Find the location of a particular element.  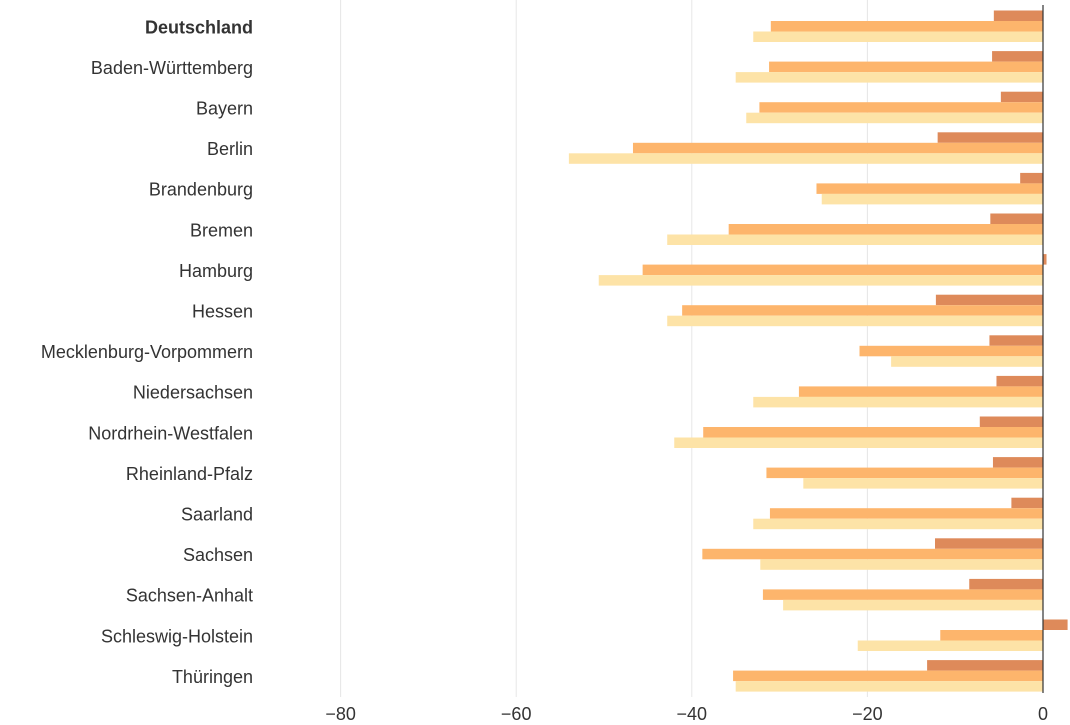

category-label: Mecklenburg-Vorpommern is located at coordinates (147, 352).